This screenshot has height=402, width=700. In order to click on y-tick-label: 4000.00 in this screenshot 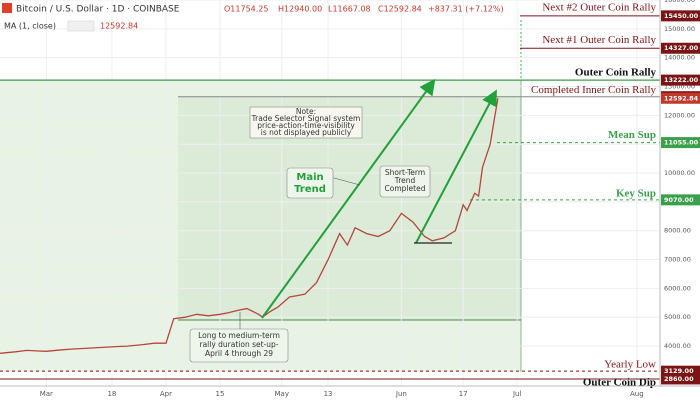, I will do `click(677, 346)`.